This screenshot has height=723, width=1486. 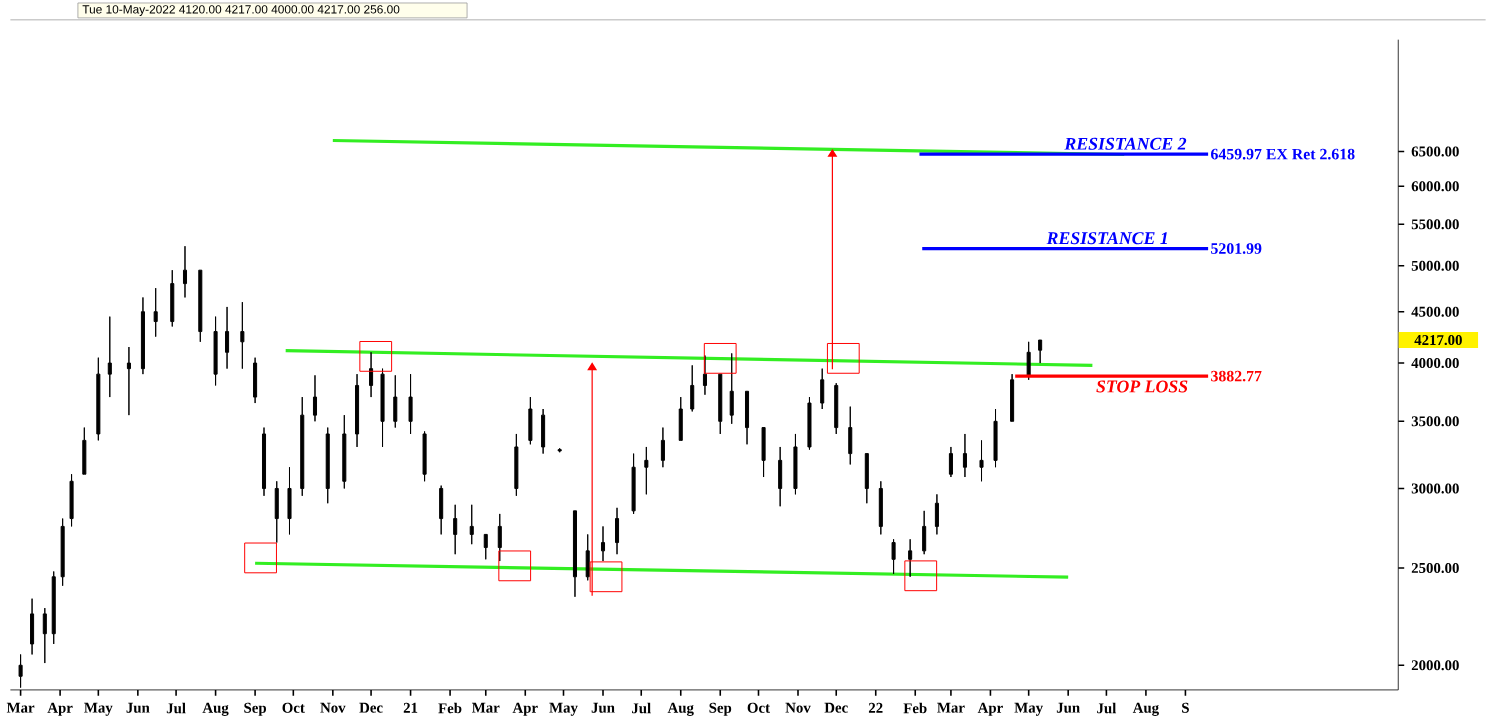 What do you see at coordinates (1435, 488) in the screenshot?
I see `y-tick-label: 3000.00` at bounding box center [1435, 488].